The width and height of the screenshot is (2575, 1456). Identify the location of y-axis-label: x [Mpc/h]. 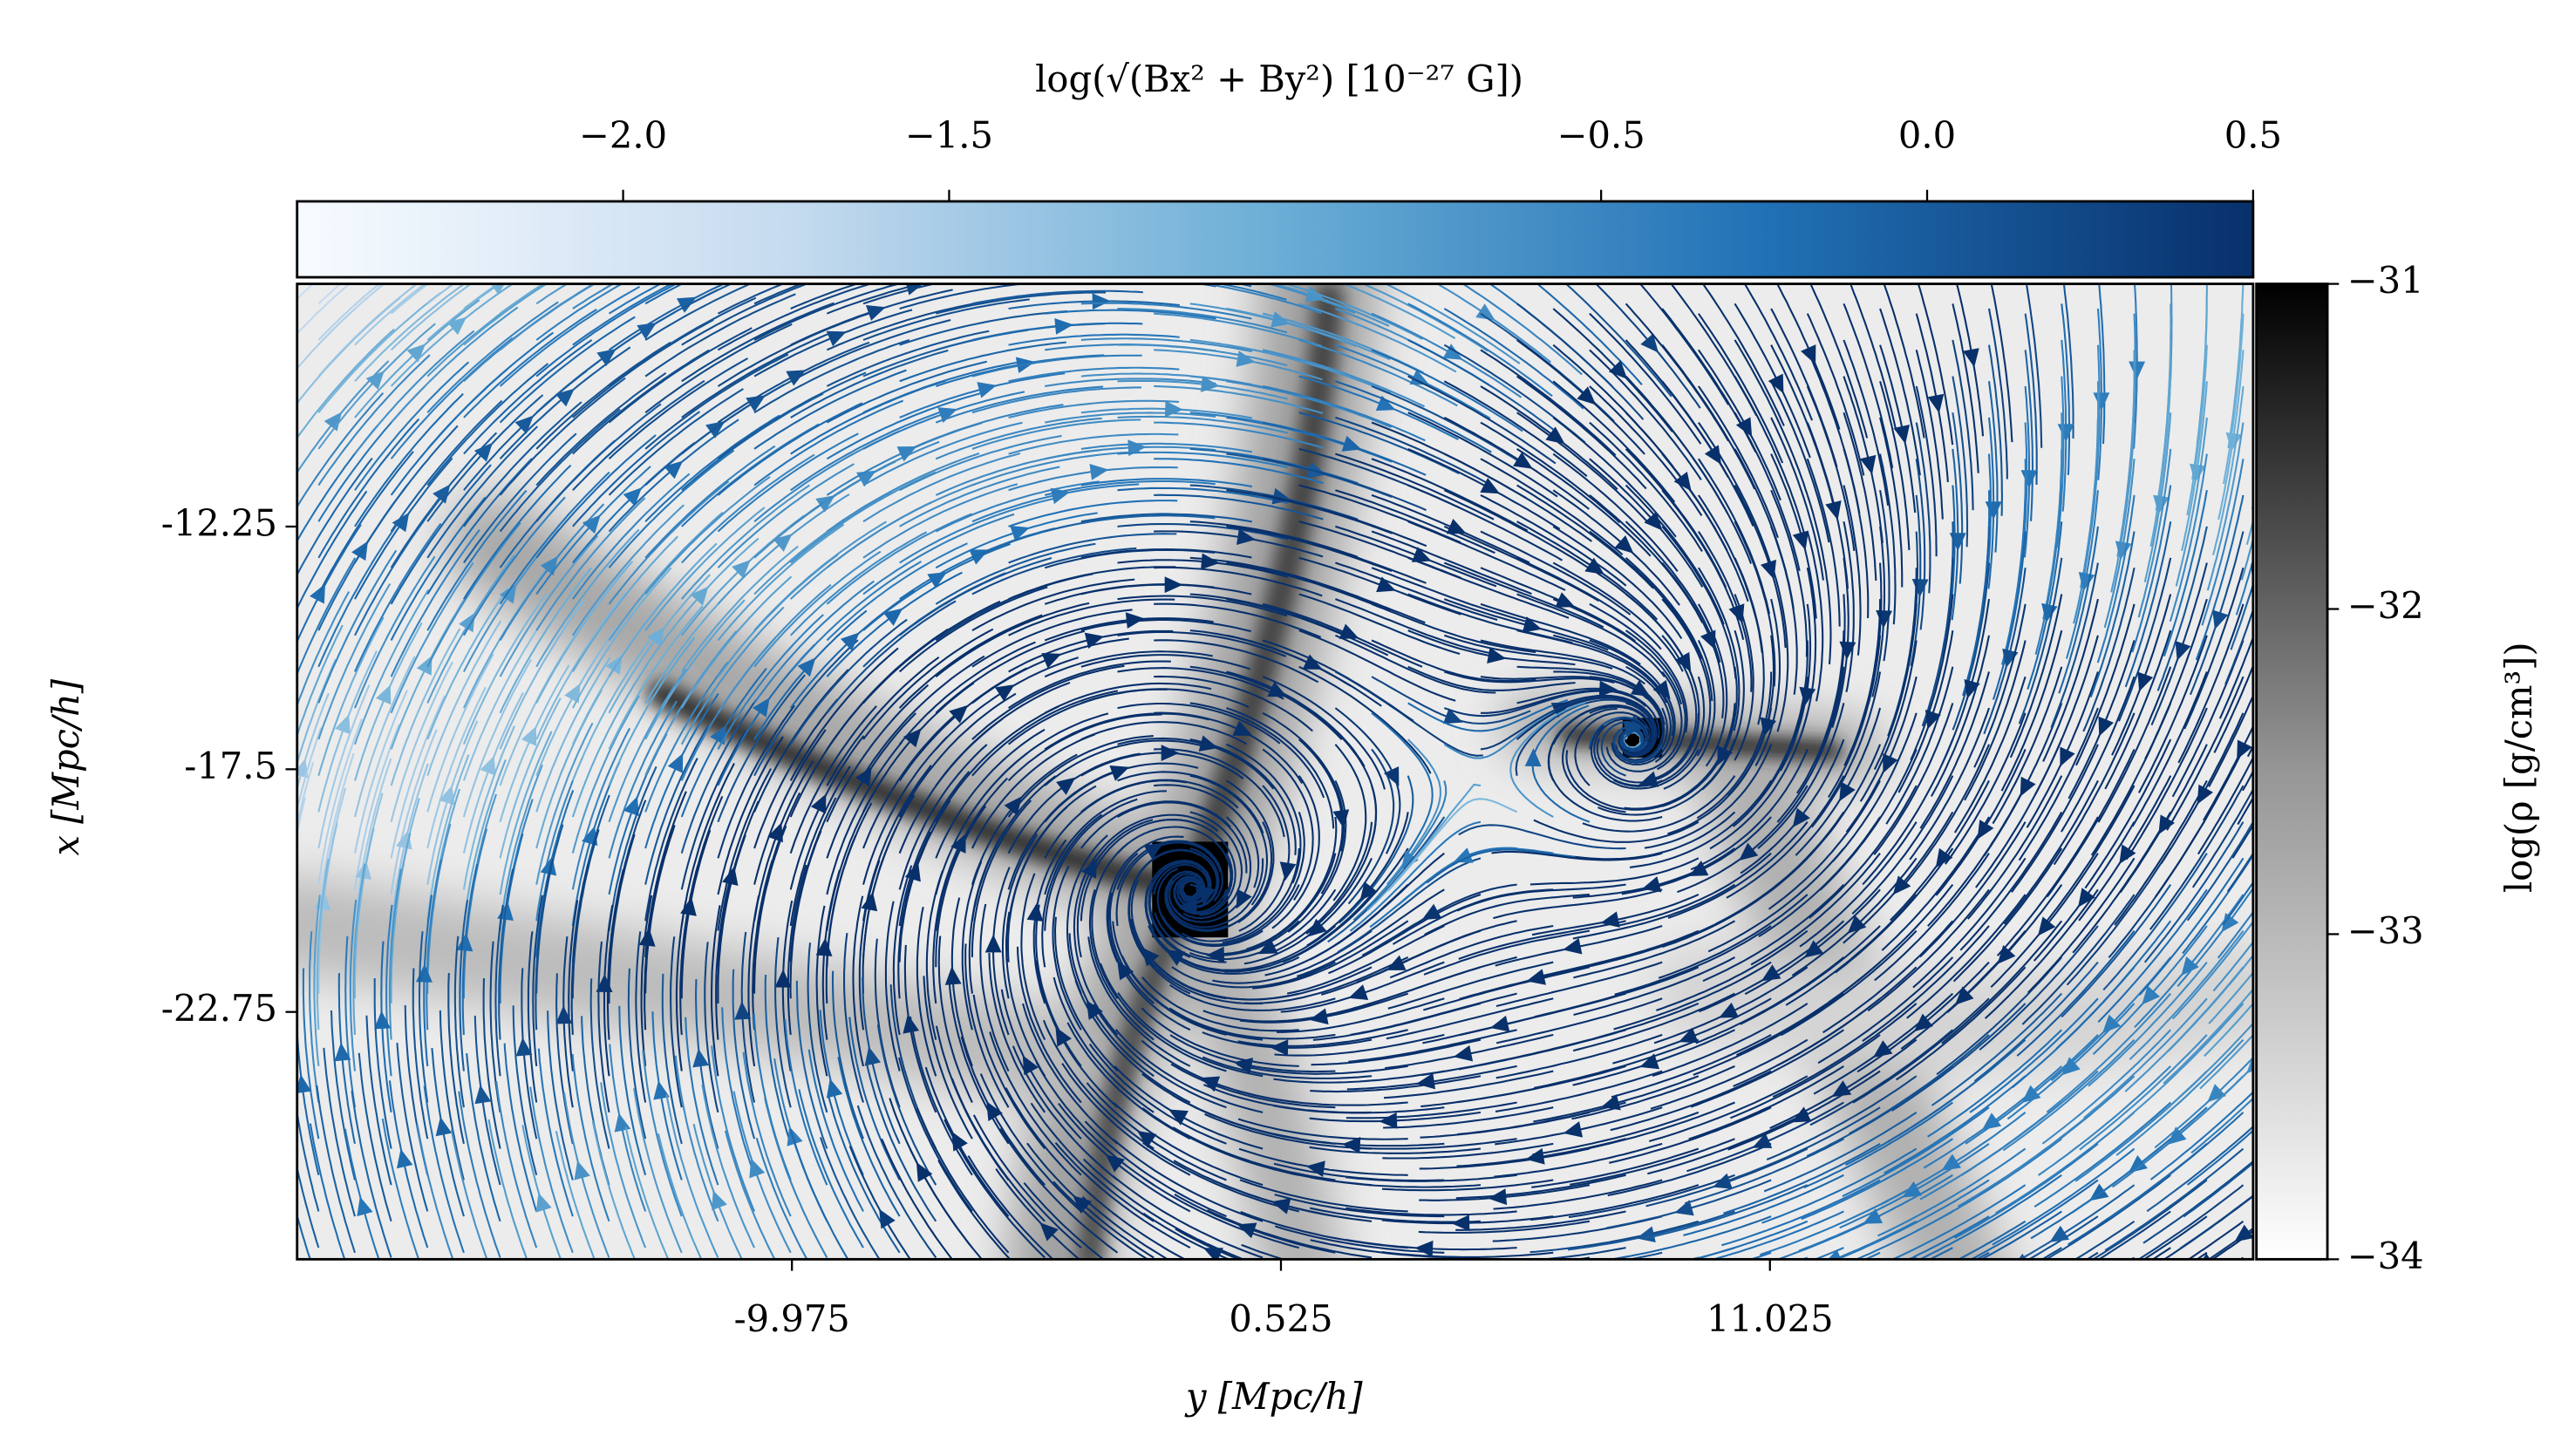
(65, 766).